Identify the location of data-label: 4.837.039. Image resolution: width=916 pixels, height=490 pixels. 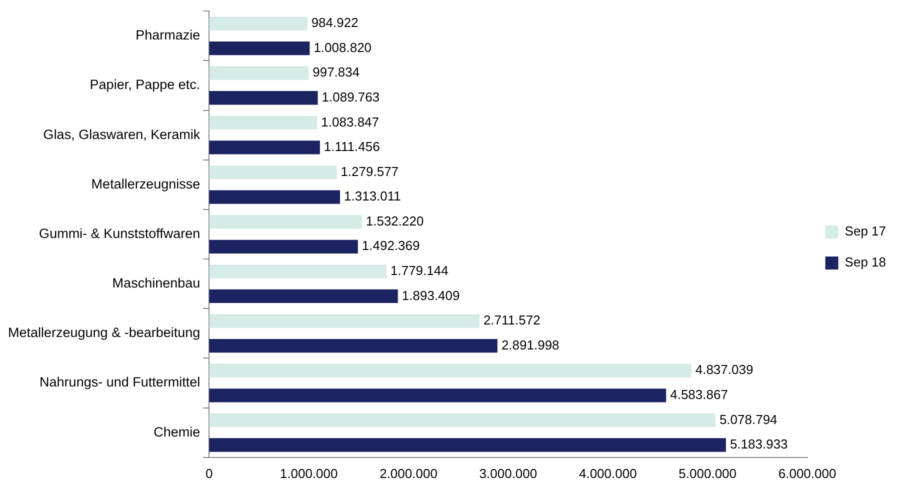
(724, 370).